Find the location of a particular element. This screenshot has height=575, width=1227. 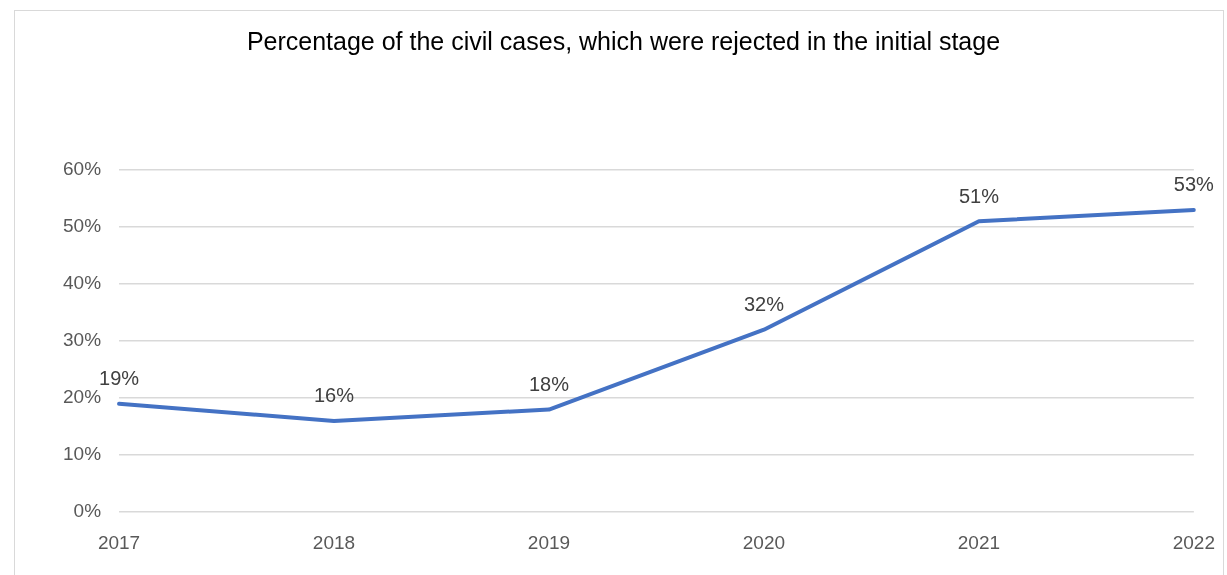

chart-title: Percentage of the civil cases, which were rejected in the initial stage is located at coordinates (623, 40).